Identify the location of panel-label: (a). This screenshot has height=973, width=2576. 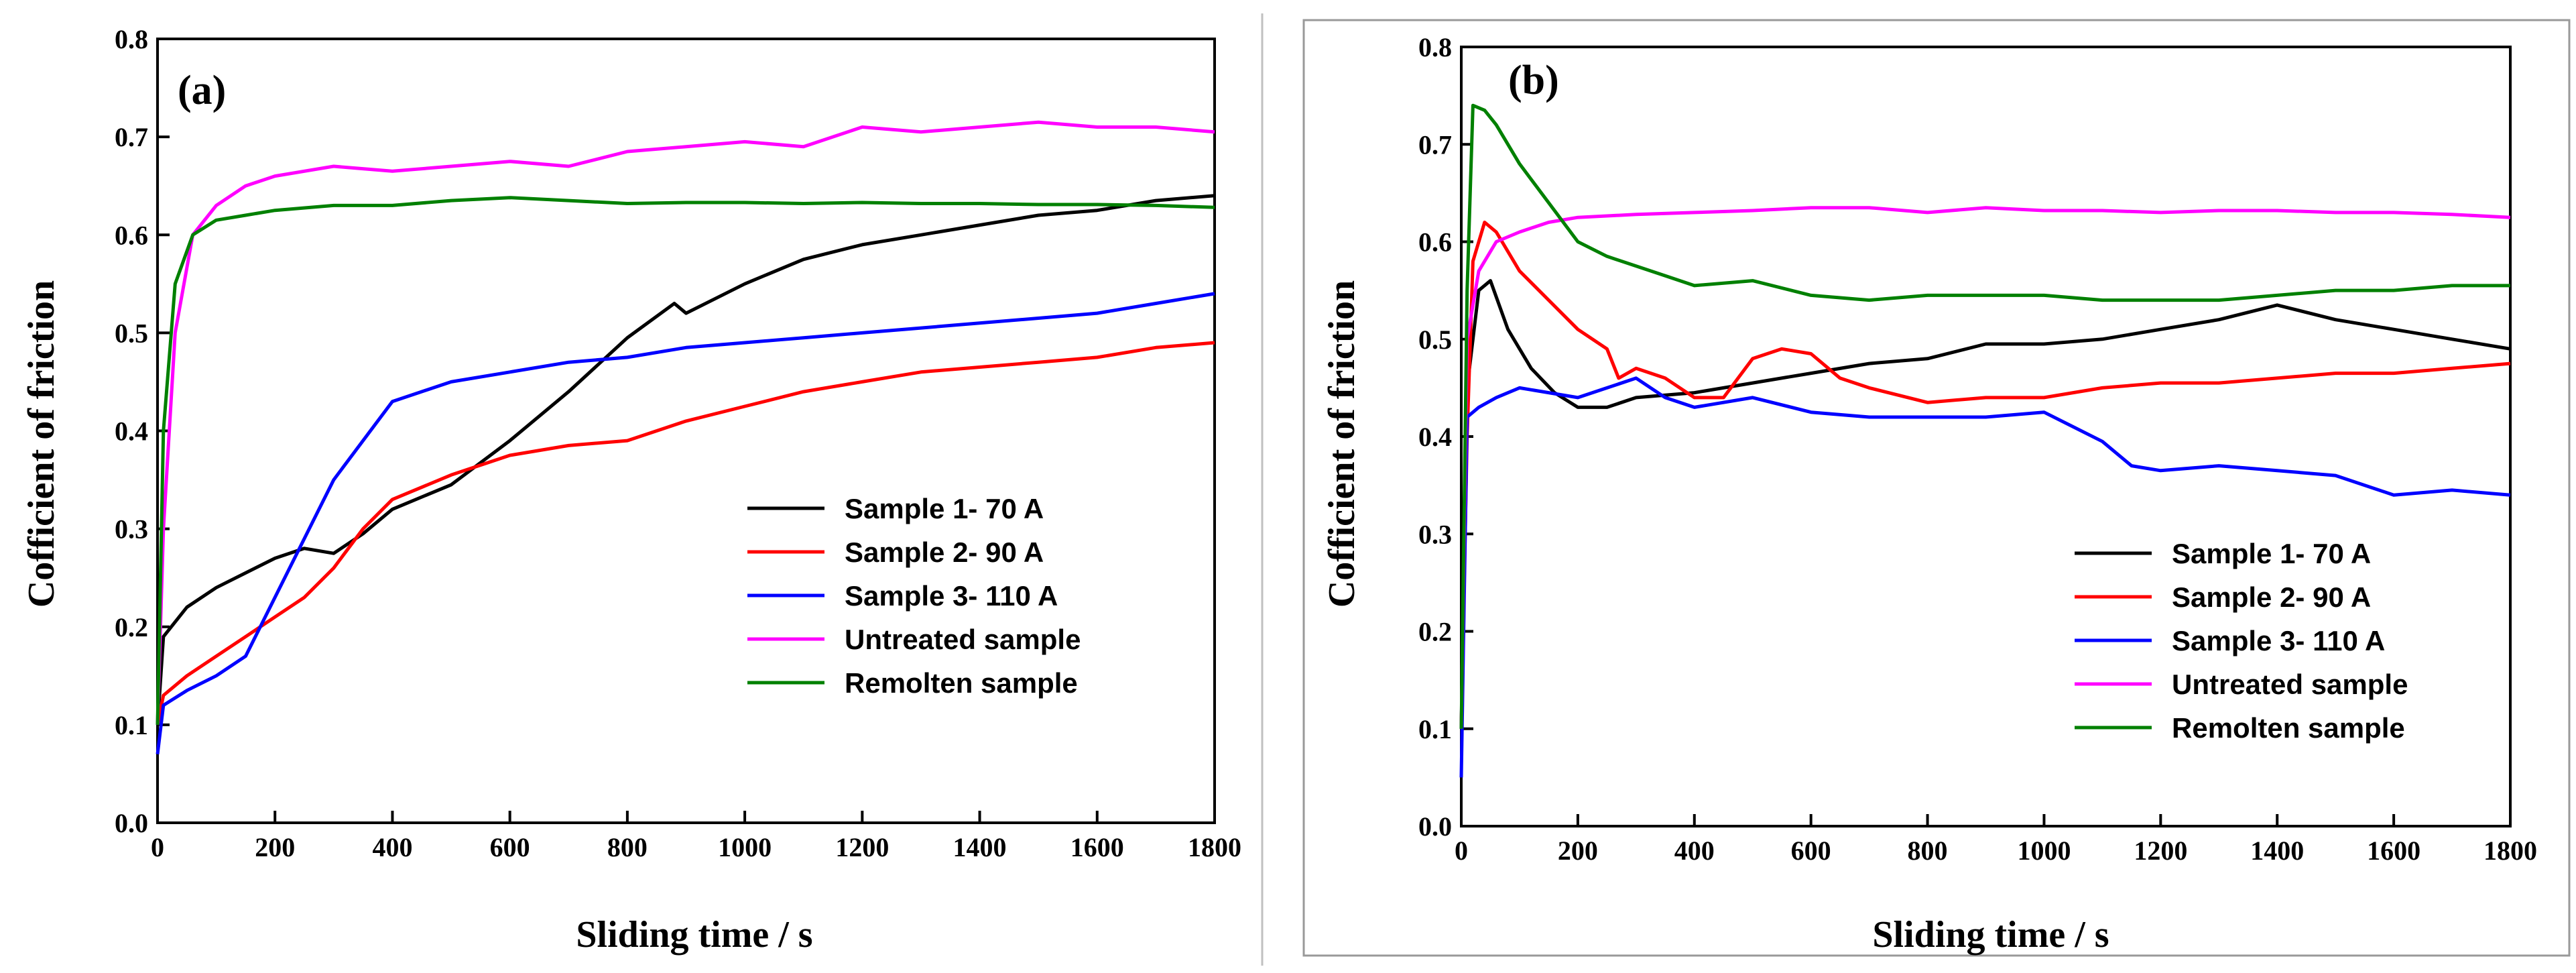
(202, 90).